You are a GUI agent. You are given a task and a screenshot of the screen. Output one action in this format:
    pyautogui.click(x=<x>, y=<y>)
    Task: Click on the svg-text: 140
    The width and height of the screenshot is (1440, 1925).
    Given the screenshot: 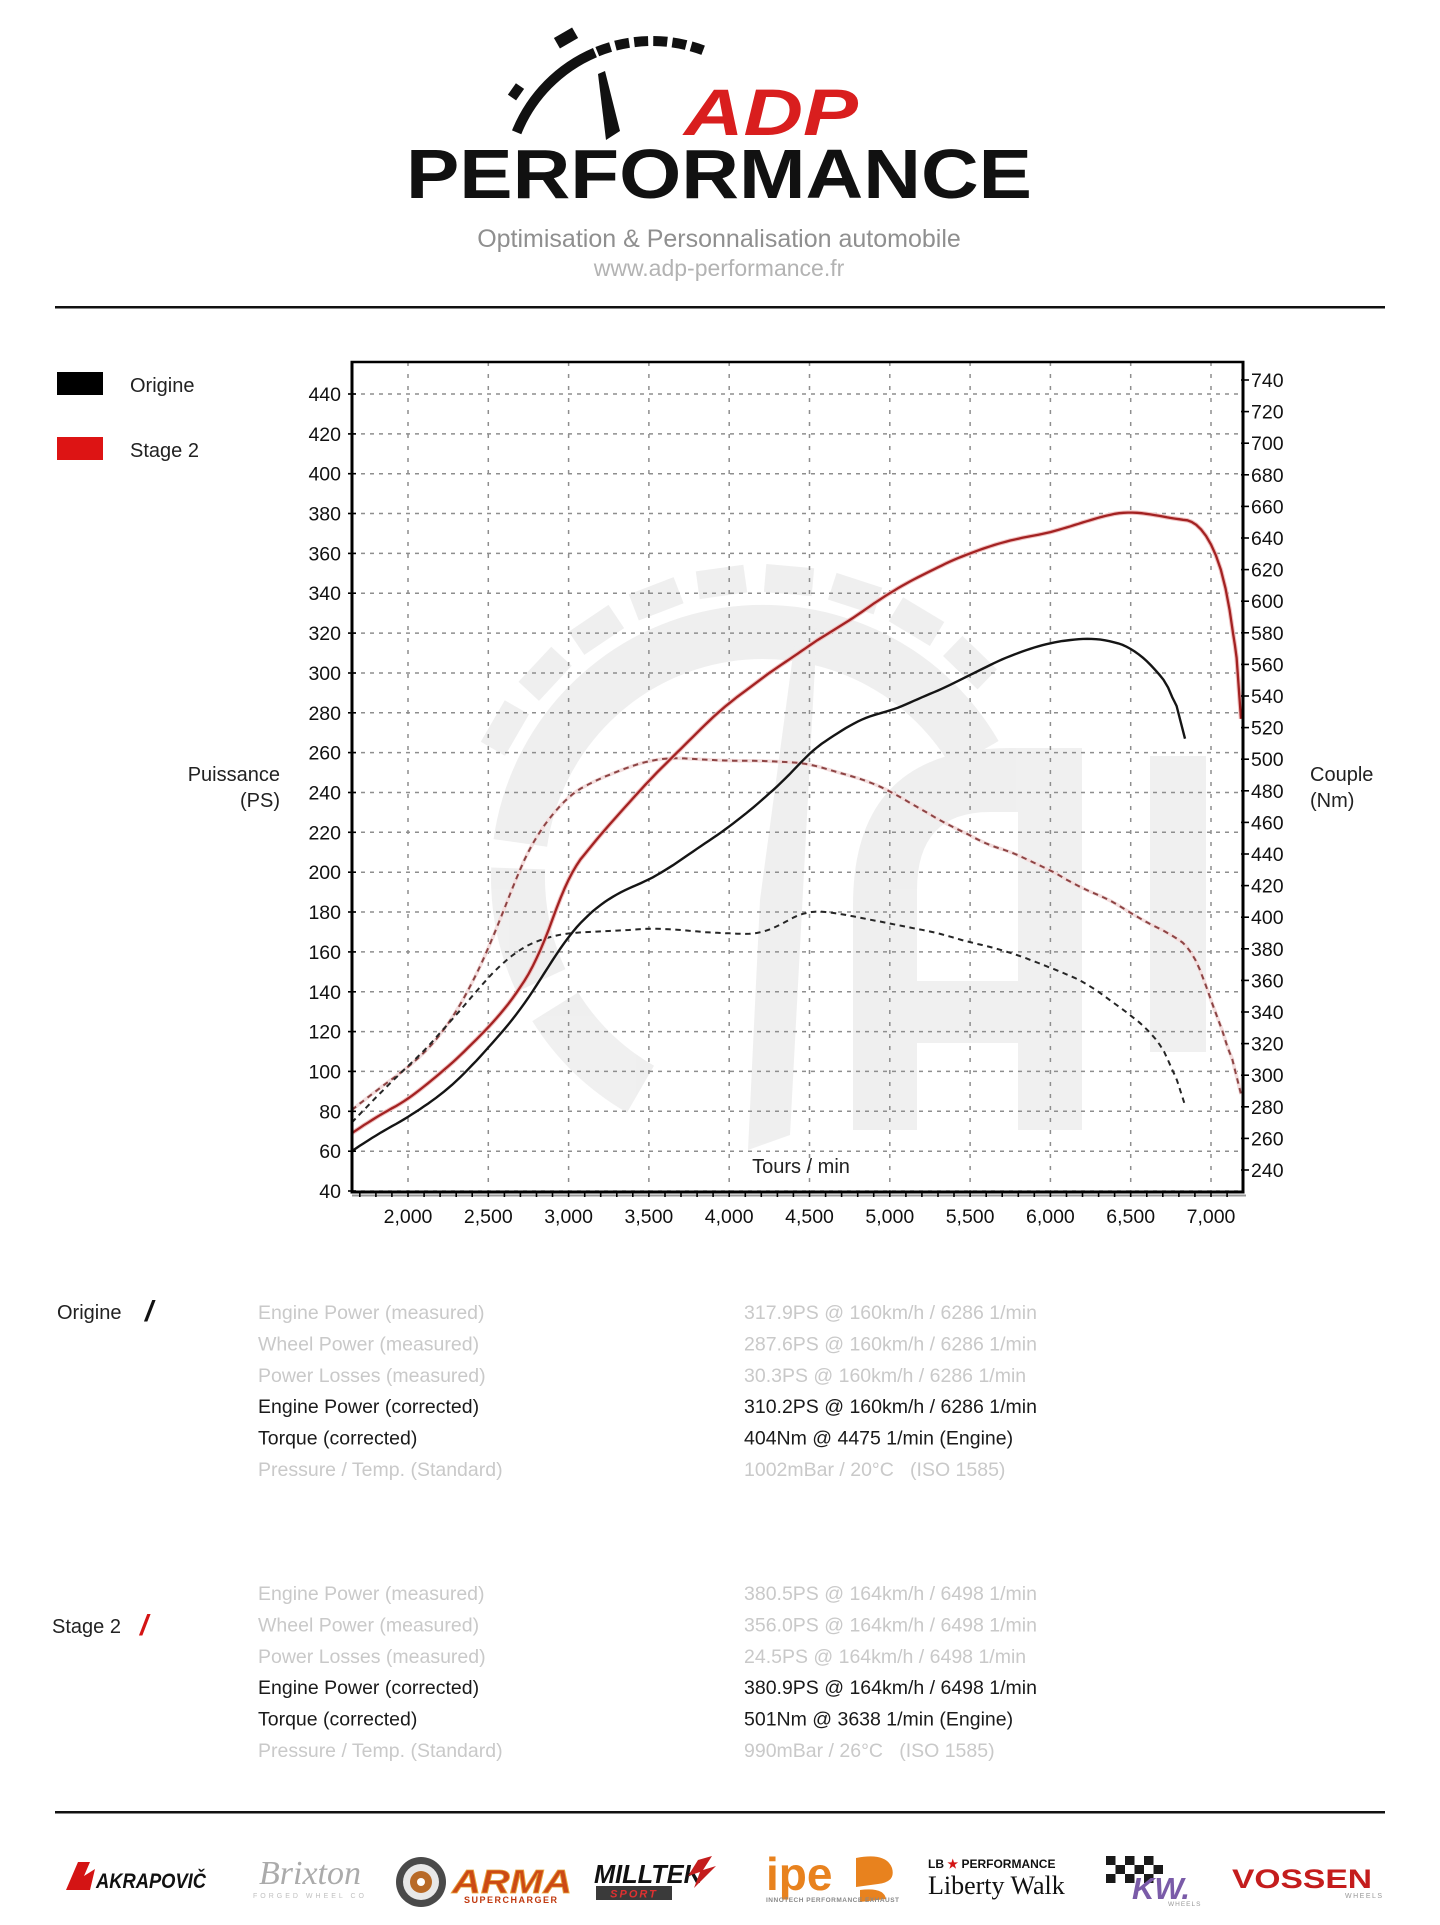 What is the action you would take?
    pyautogui.click(x=324, y=993)
    